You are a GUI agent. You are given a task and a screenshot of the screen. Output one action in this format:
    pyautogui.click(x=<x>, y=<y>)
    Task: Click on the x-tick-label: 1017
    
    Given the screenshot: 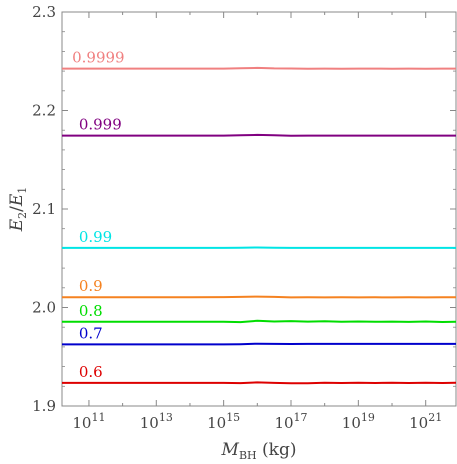 What is the action you would take?
    pyautogui.click(x=290, y=421)
    